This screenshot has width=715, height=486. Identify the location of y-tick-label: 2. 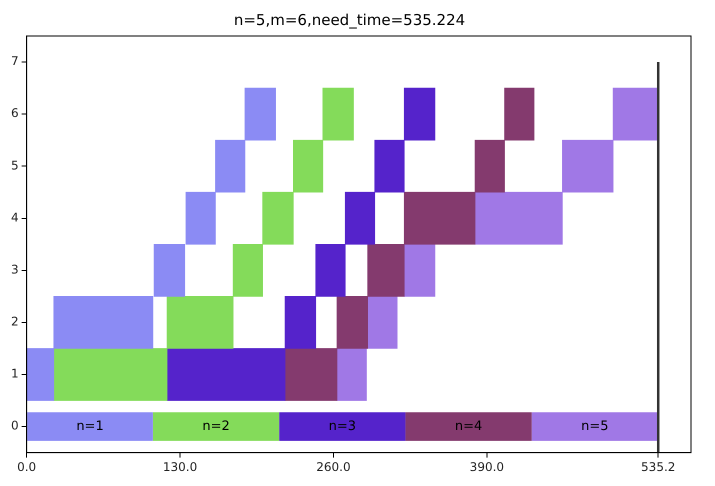
(14, 321).